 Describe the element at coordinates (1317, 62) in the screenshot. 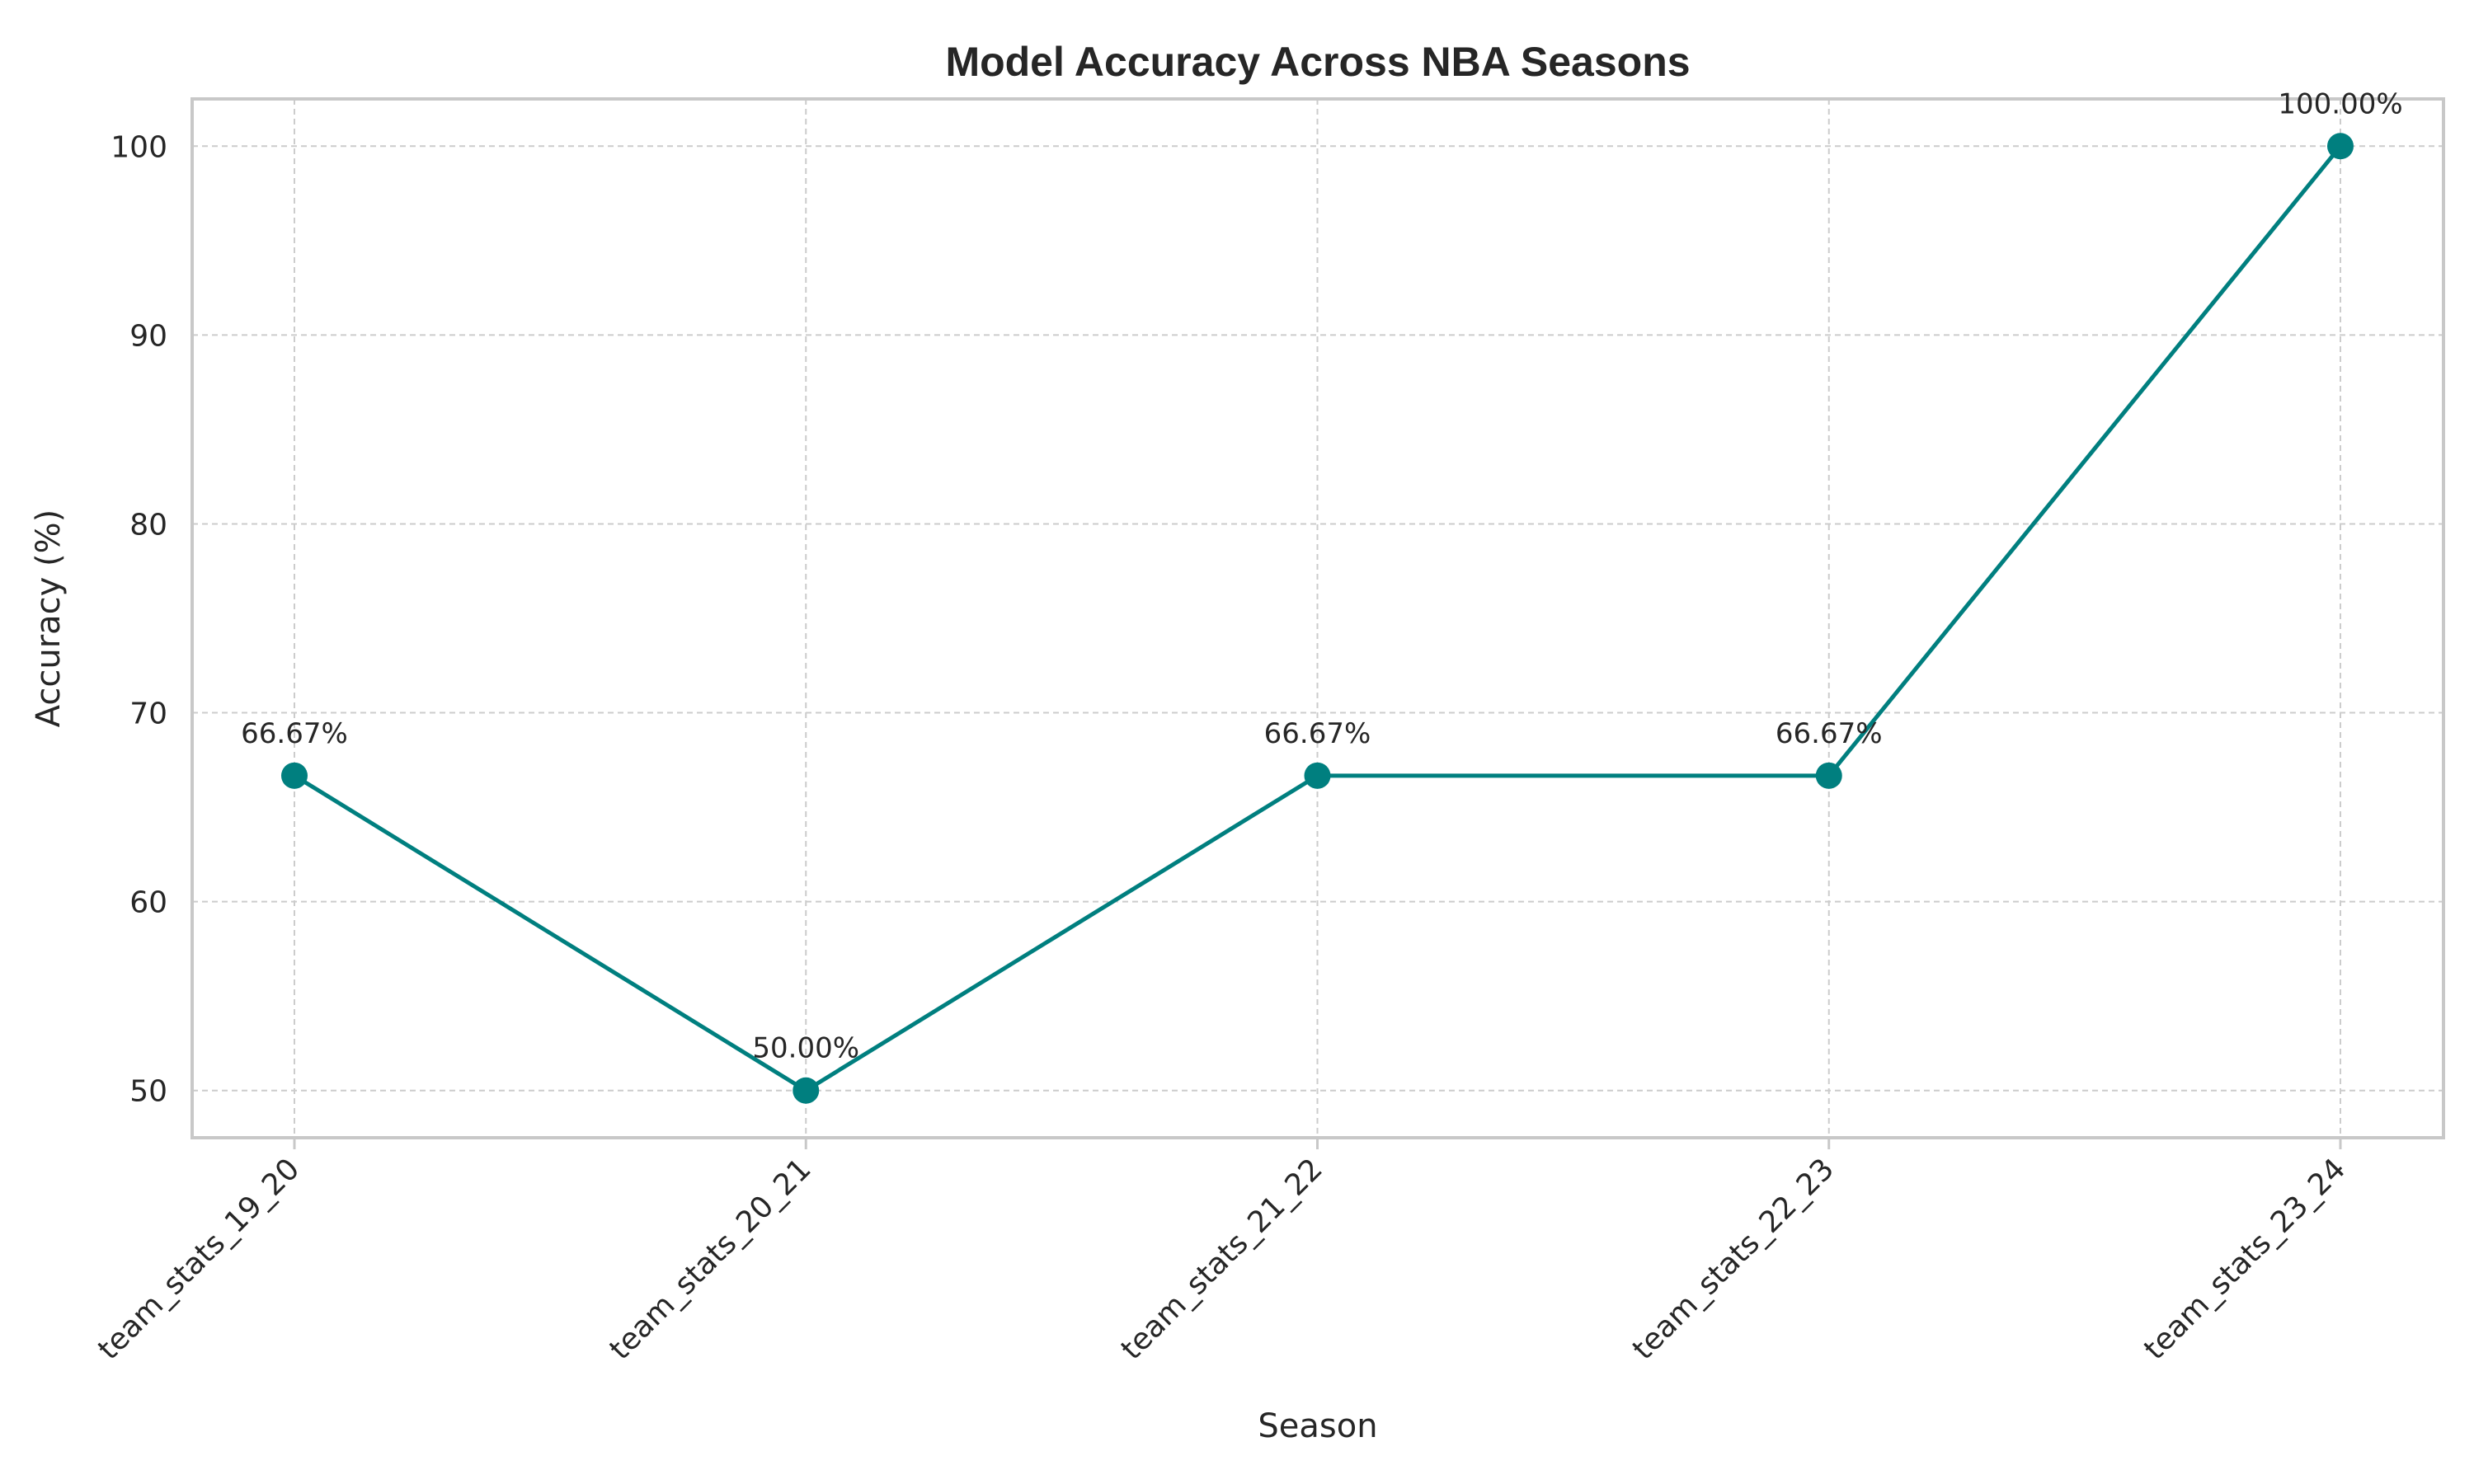

I see `chart-title: Model Accuracy Across NBA Seasons` at that location.